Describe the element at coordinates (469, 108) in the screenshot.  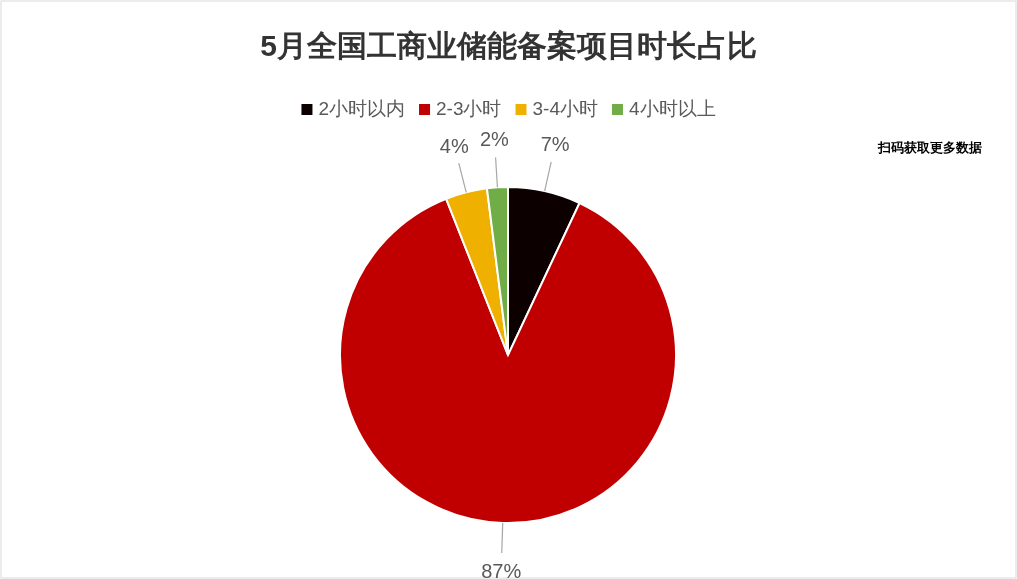
I see `legend-label: 2-3小时` at that location.